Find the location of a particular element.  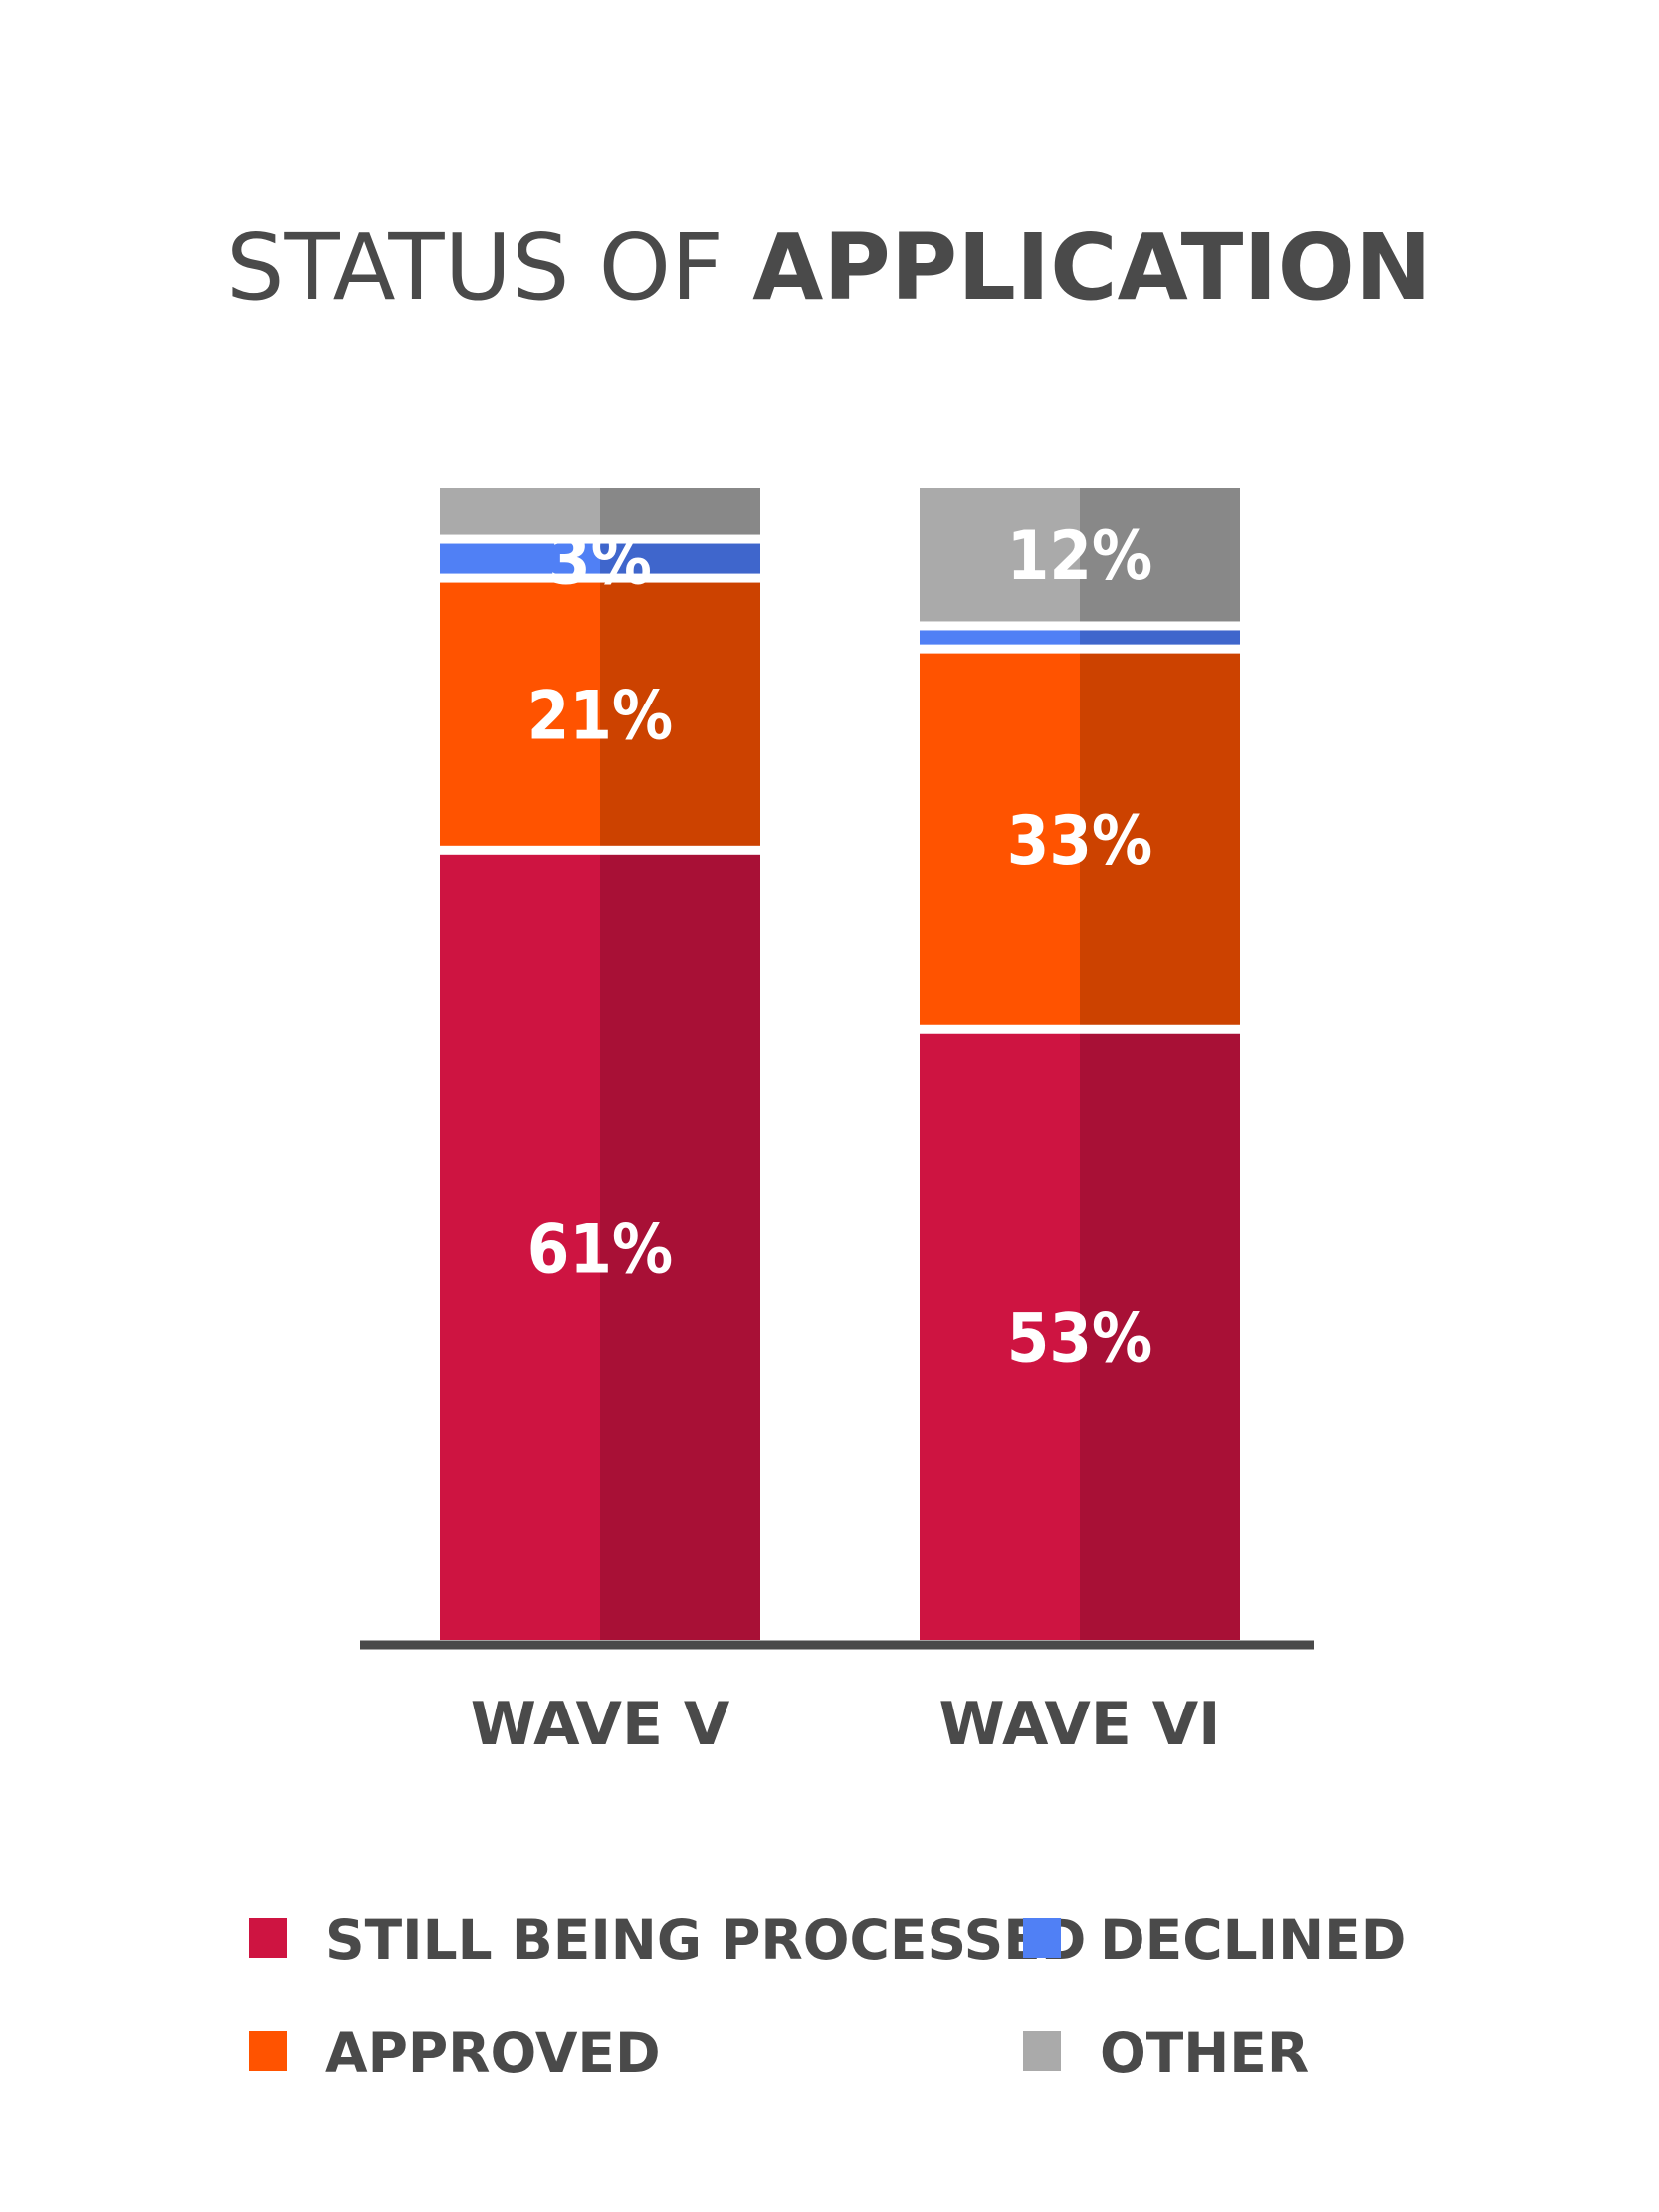

bar-wave-v-approved is located at coordinates (520, 714).